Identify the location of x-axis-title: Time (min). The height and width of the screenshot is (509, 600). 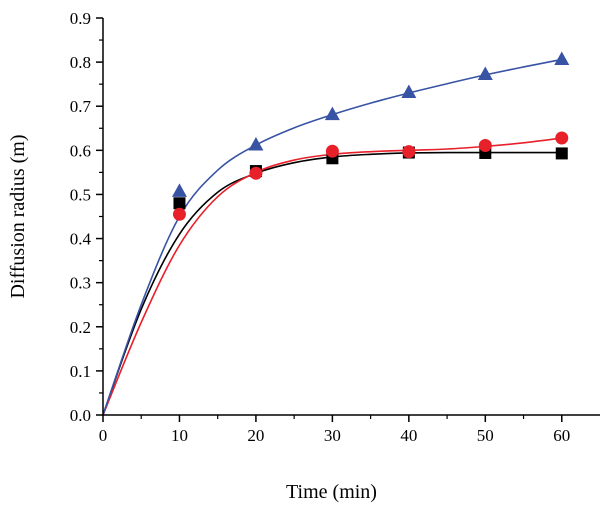
(331, 492).